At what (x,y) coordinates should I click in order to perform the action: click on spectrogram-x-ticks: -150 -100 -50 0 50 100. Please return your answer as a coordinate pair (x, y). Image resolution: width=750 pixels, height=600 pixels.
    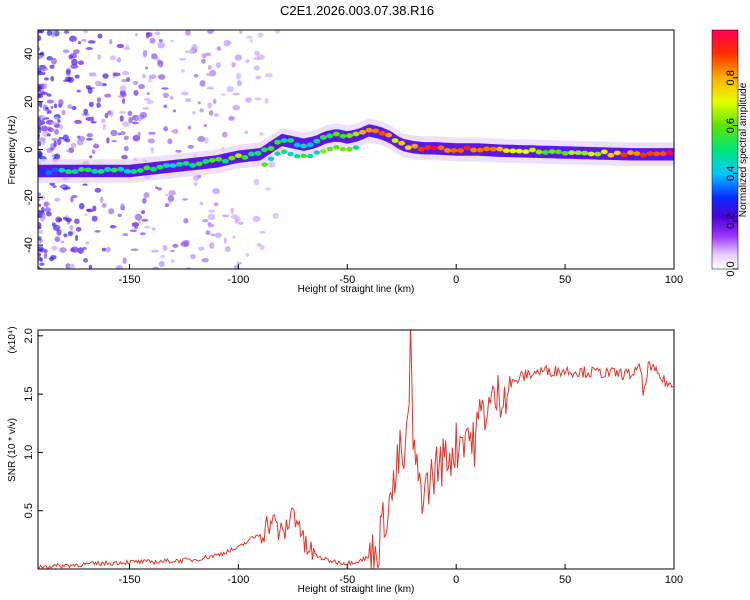
    Looking at the image, I should click on (400, 275).